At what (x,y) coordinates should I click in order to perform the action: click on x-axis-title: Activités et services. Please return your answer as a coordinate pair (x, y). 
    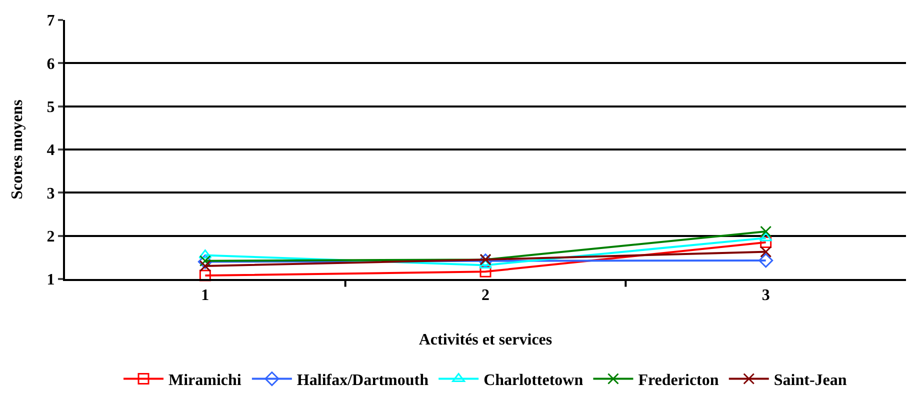
    Looking at the image, I should click on (485, 339).